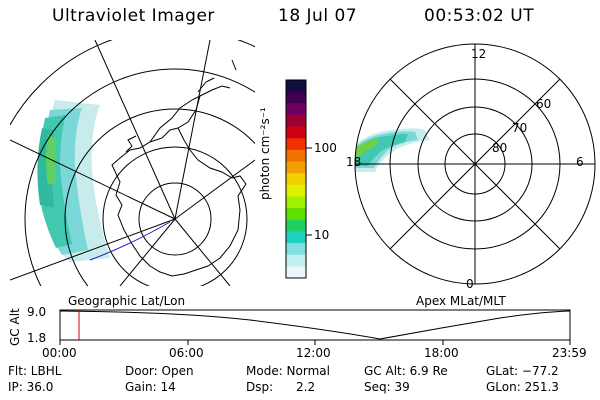 This screenshot has width=600, height=400. Describe the element at coordinates (127, 301) in the screenshot. I see `left-panel-caption: Geographic Lat/Lon` at that location.